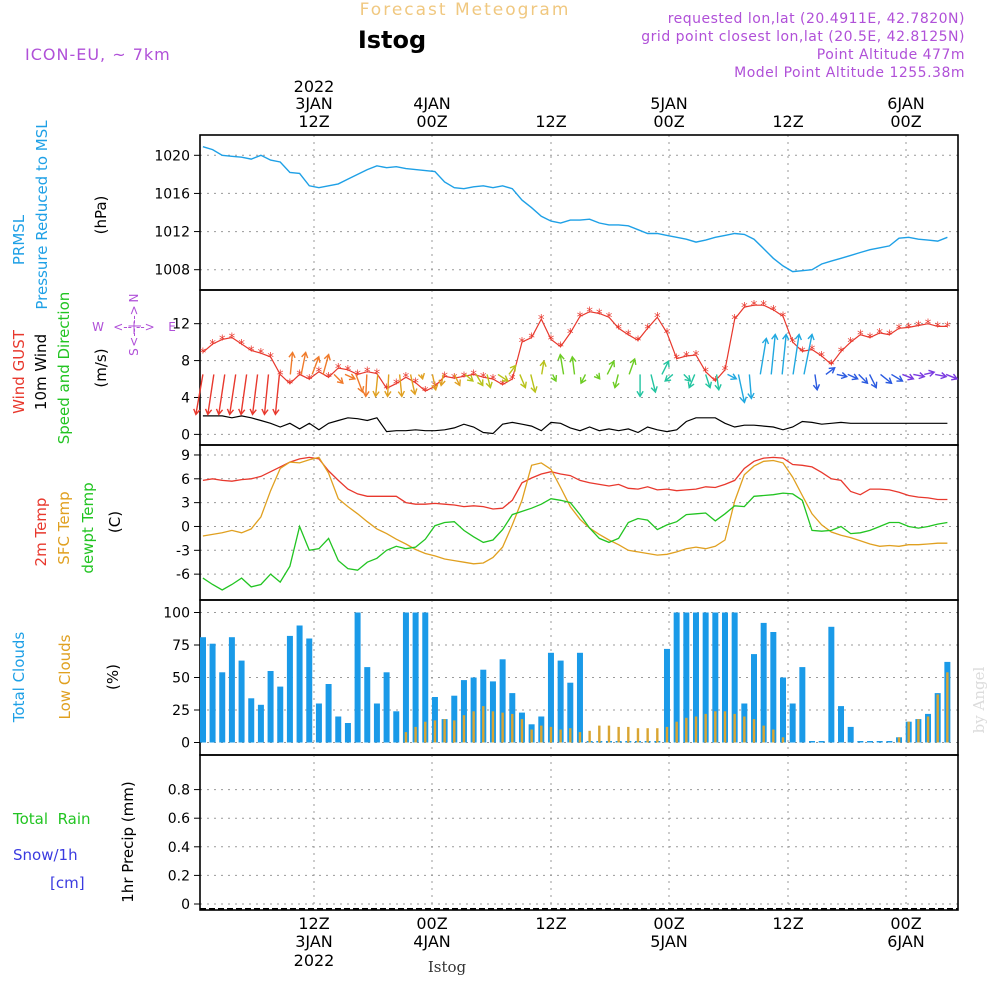 The width and height of the screenshot is (1000, 1000). What do you see at coordinates (392, 40) in the screenshot?
I see `station-title: Istog` at bounding box center [392, 40].